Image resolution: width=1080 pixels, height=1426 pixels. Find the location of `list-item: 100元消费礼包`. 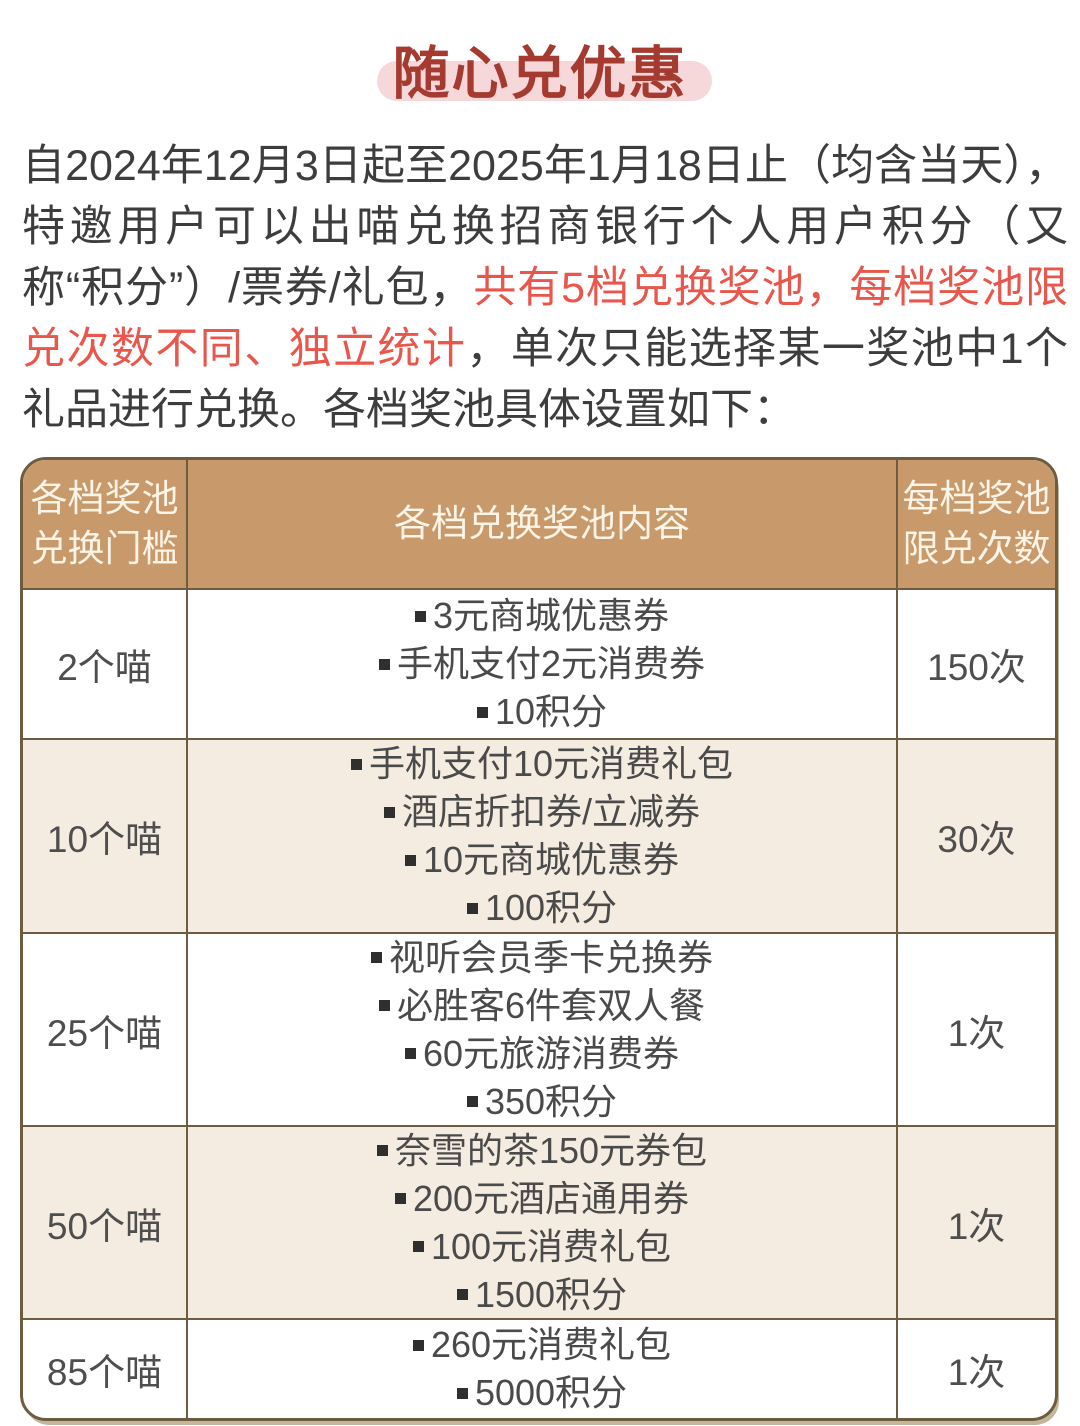

list-item: 100元消费礼包 is located at coordinates (542, 1247).